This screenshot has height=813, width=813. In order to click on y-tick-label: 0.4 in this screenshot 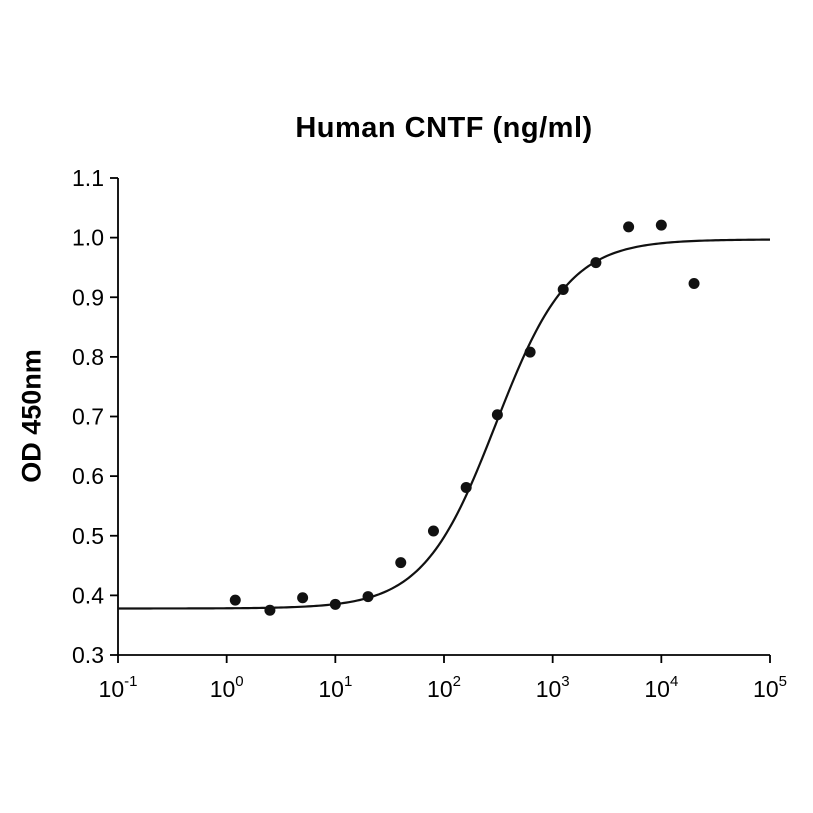, I will do `click(88, 595)`.